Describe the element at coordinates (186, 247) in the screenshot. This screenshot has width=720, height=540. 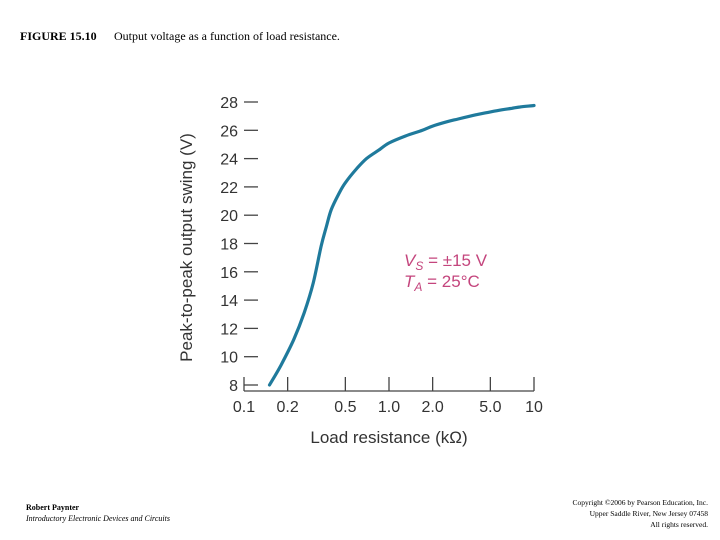
I see `y-axis-label: Peak-to-peak output swing (V)` at that location.